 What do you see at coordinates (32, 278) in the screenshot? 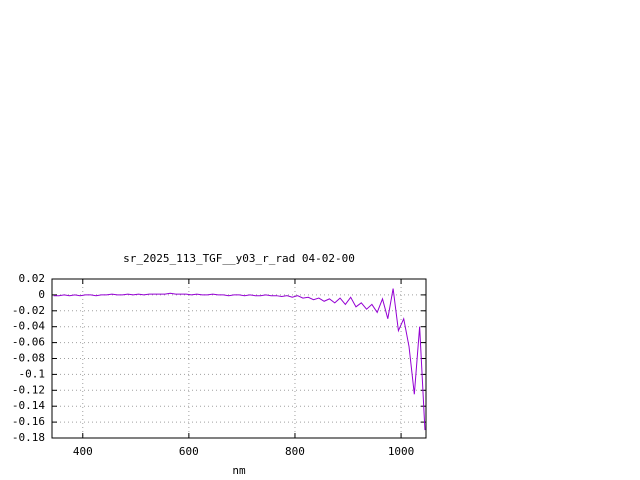
I see `y-tick-label: 0.02` at bounding box center [32, 278].